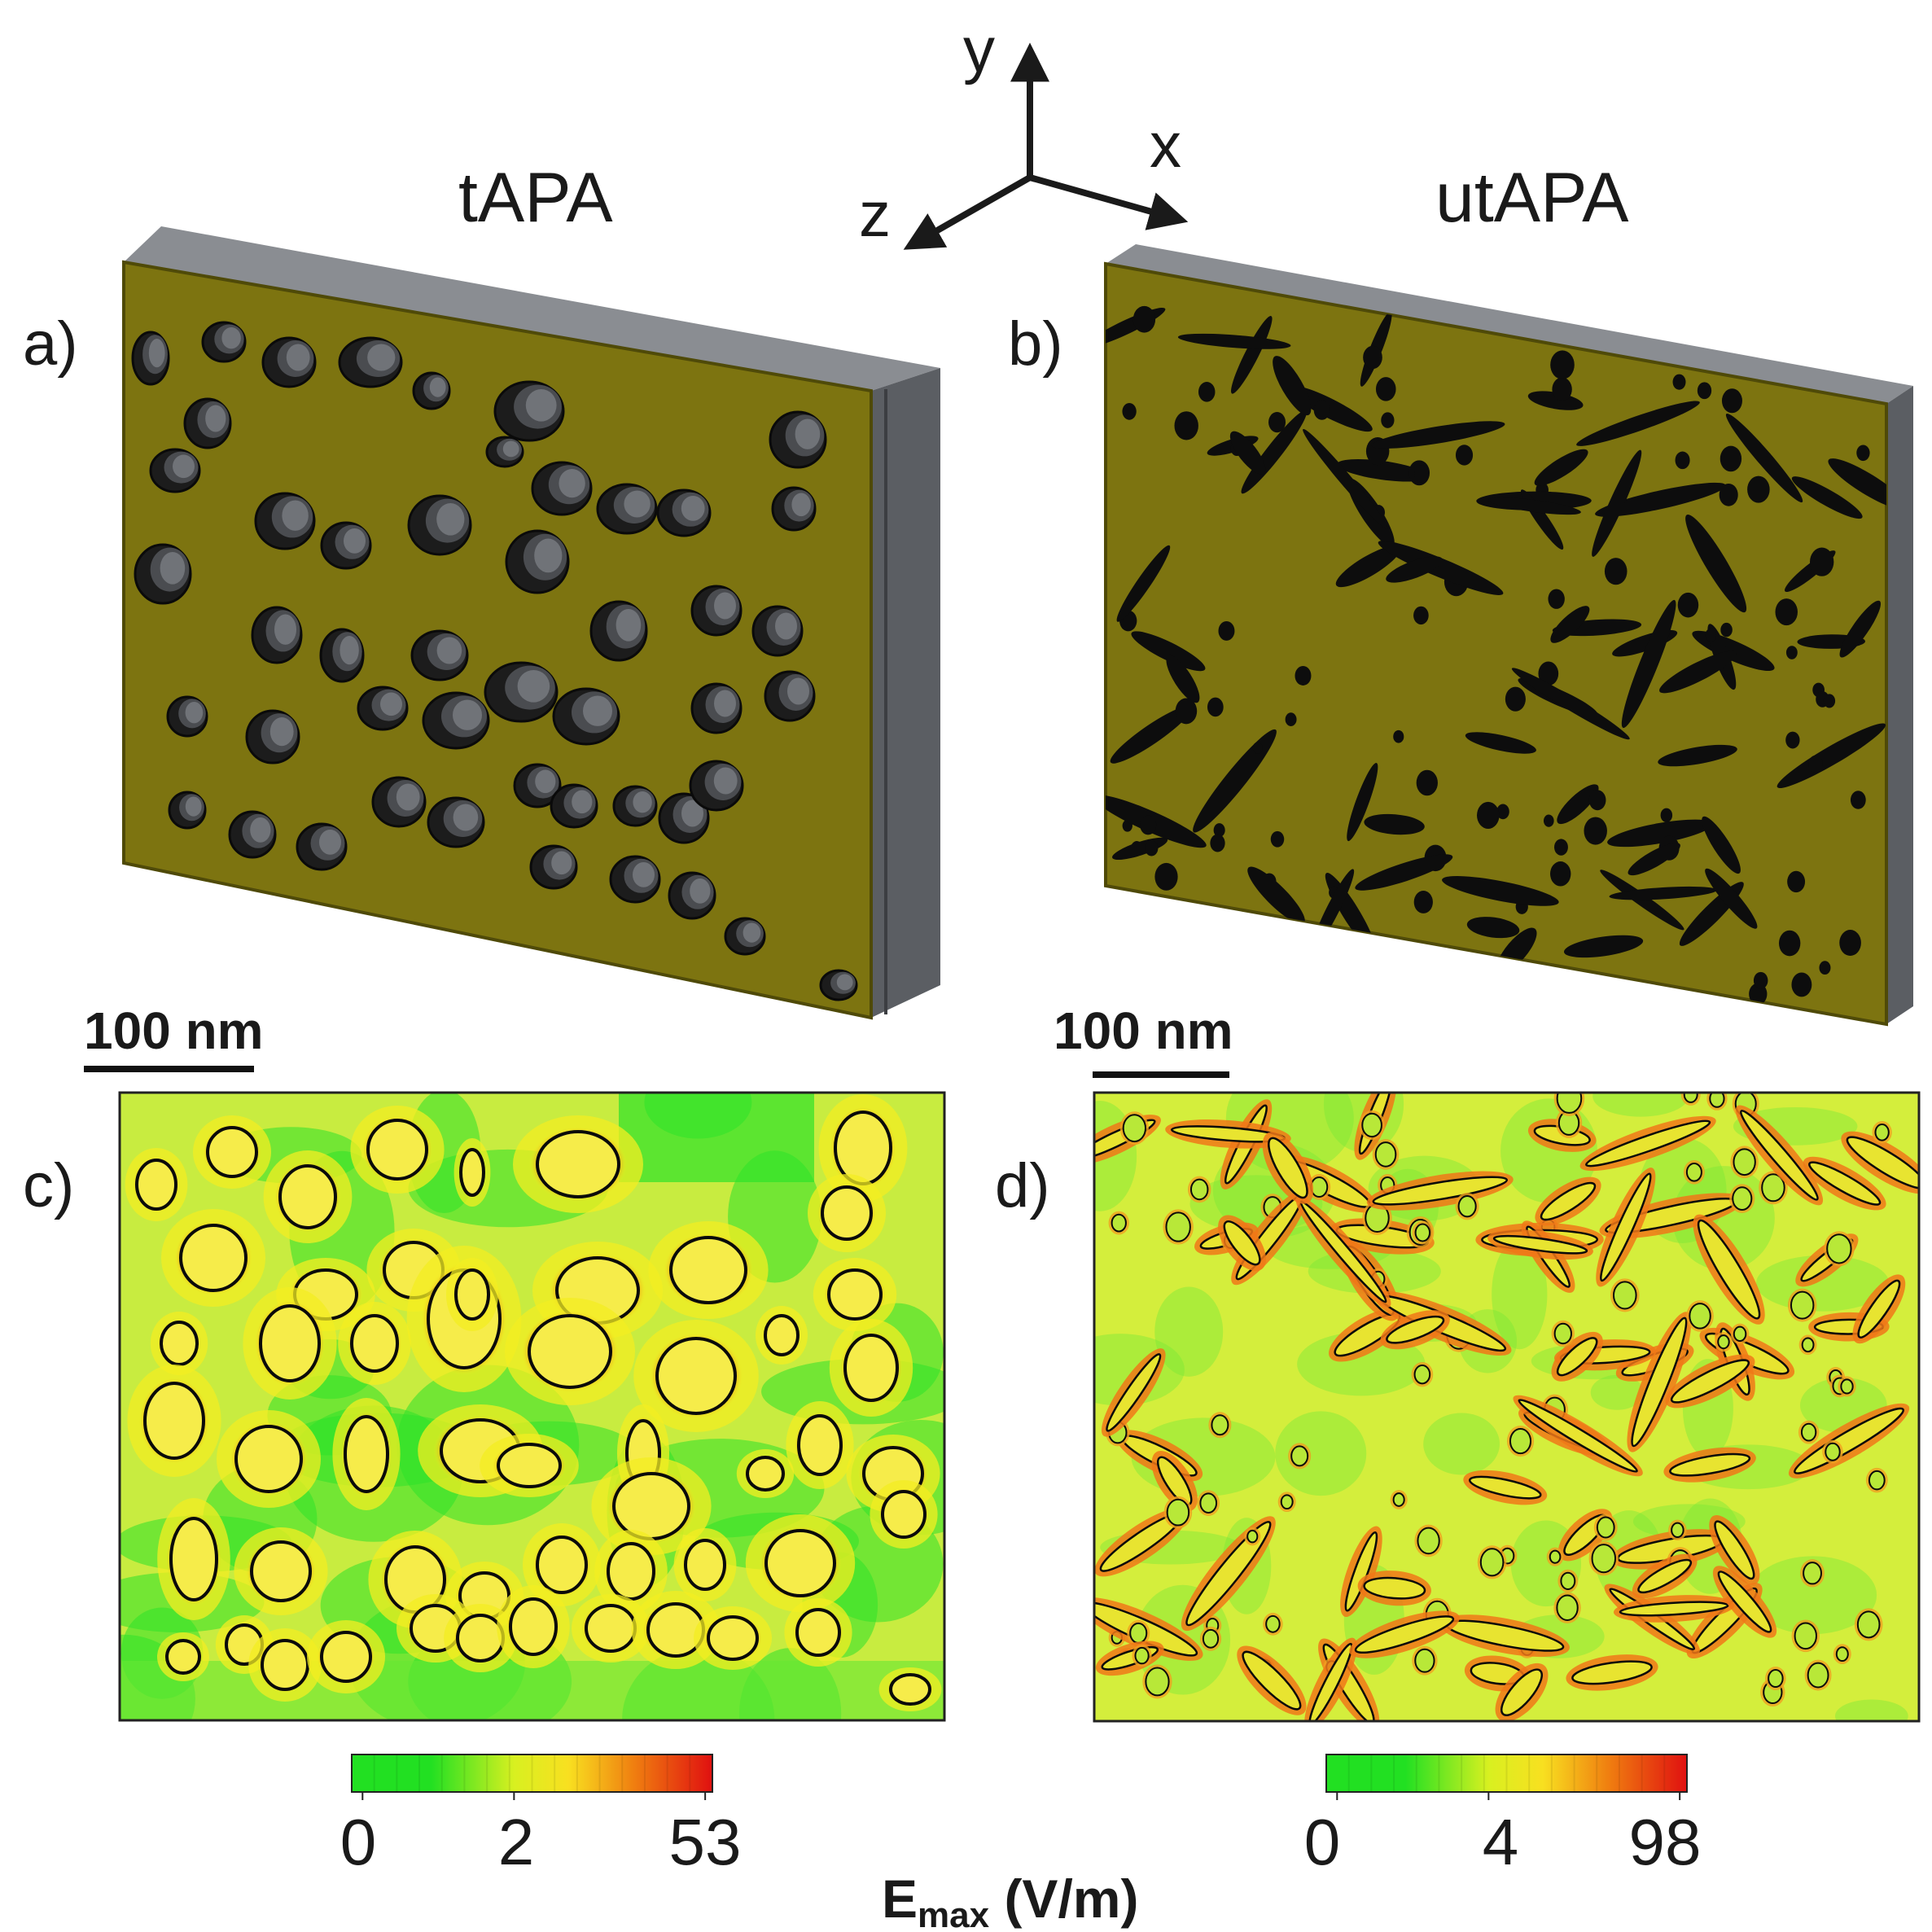 This screenshot has height=1932, width=1932. What do you see at coordinates (1024, 132) in the screenshot?
I see `axis-triad: y x z` at bounding box center [1024, 132].